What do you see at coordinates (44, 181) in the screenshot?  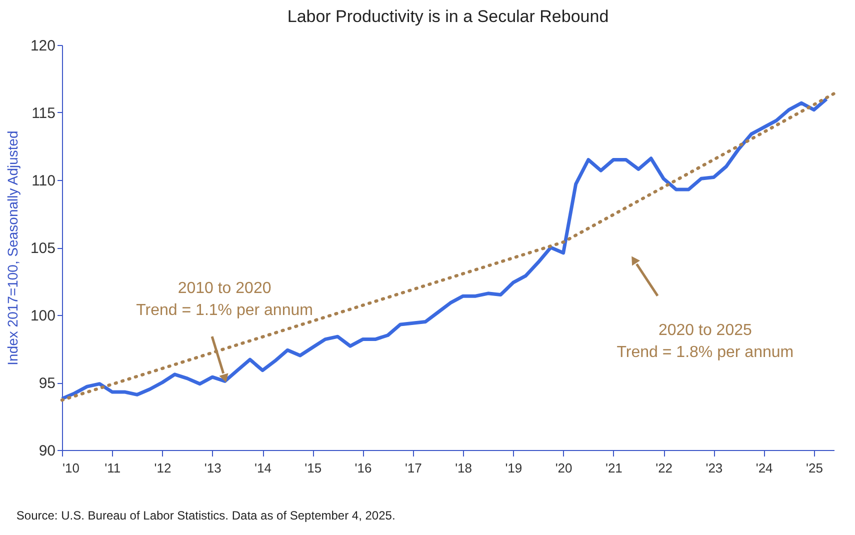 I see `y-tick-label: 110` at bounding box center [44, 181].